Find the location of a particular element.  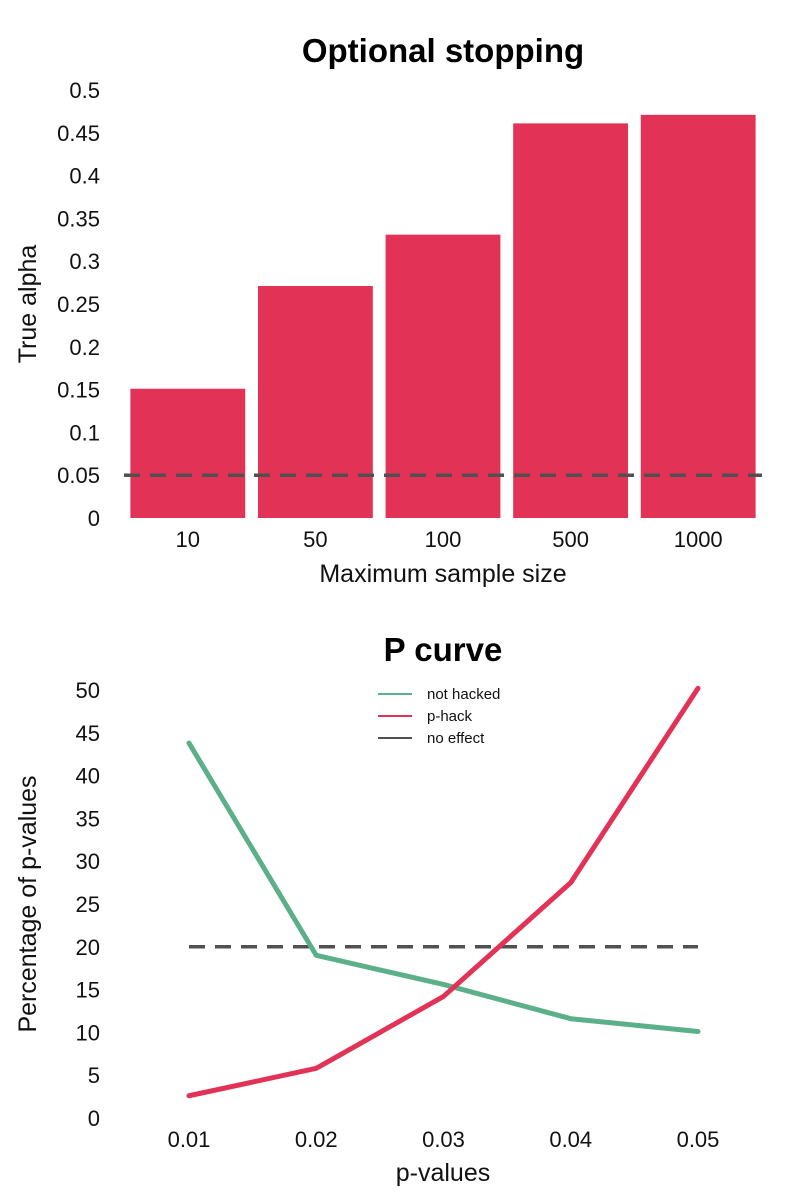

y-axis-label: True alpha is located at coordinates (28, 304).